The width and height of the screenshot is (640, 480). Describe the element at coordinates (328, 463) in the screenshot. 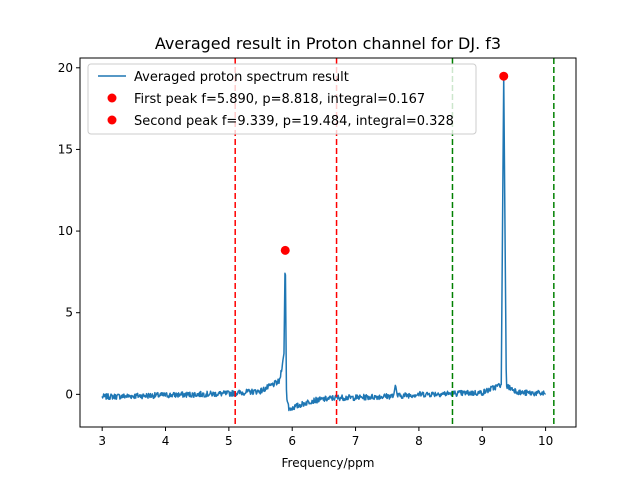

I see `x-axis-label: Frequency/ppm` at that location.